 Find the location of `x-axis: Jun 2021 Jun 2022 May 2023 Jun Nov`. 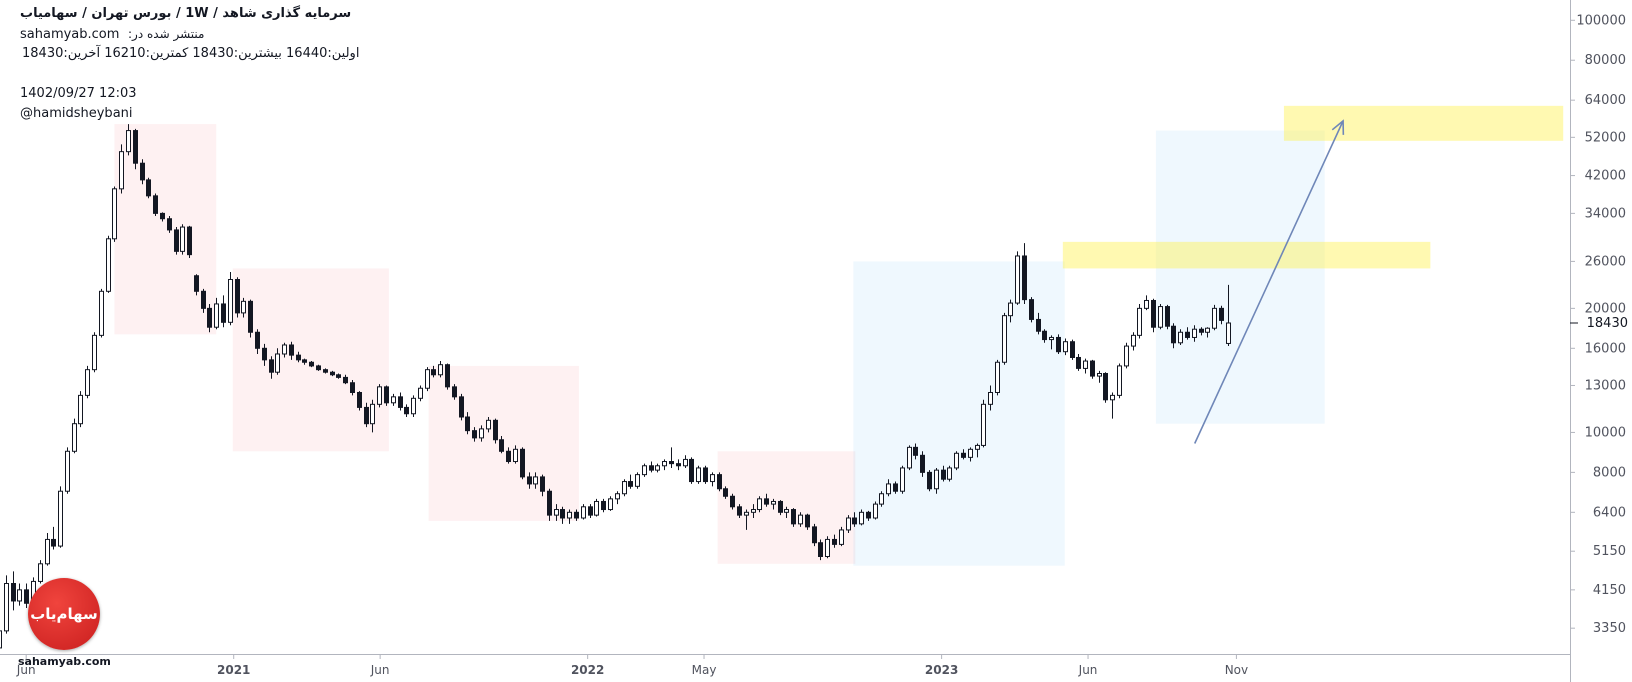

x-axis: Jun 2021 Jun 2022 May 2023 Jun Nov is located at coordinates (632, 665).